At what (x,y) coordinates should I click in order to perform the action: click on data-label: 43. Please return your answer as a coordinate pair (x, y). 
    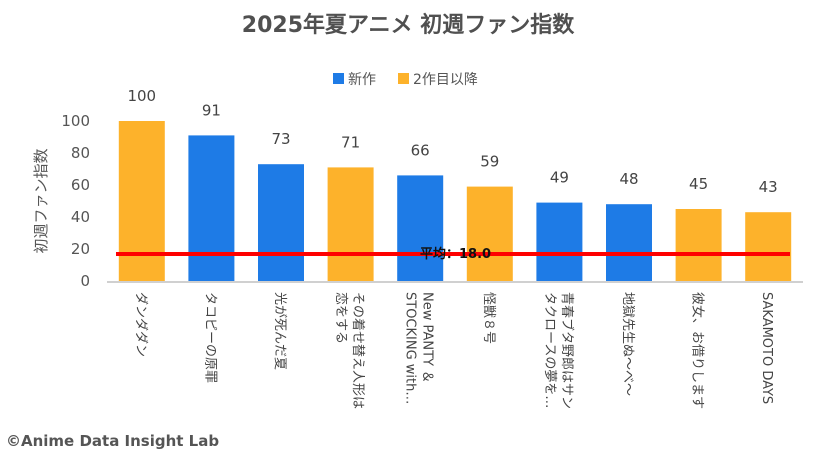
    Looking at the image, I should click on (768, 187).